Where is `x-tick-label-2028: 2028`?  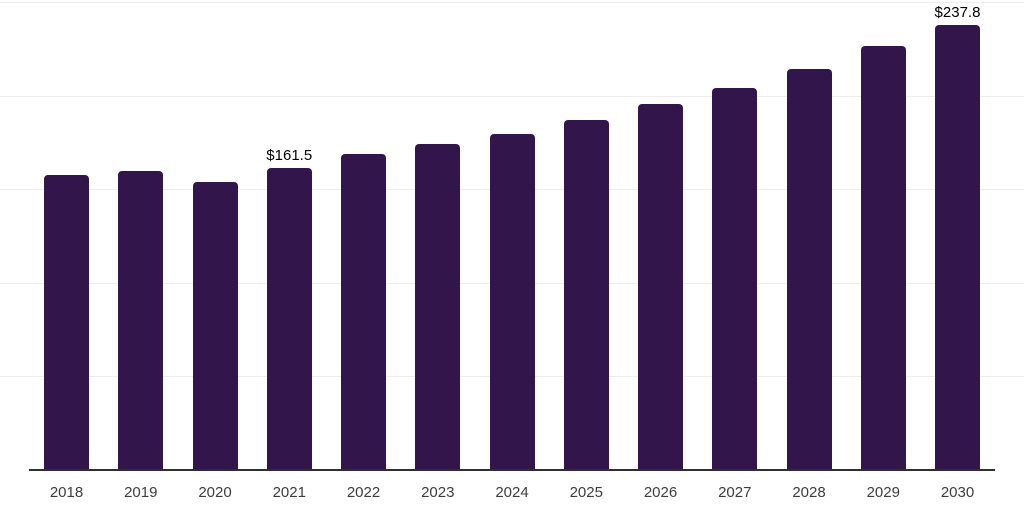 x-tick-label-2028: 2028 is located at coordinates (809, 492).